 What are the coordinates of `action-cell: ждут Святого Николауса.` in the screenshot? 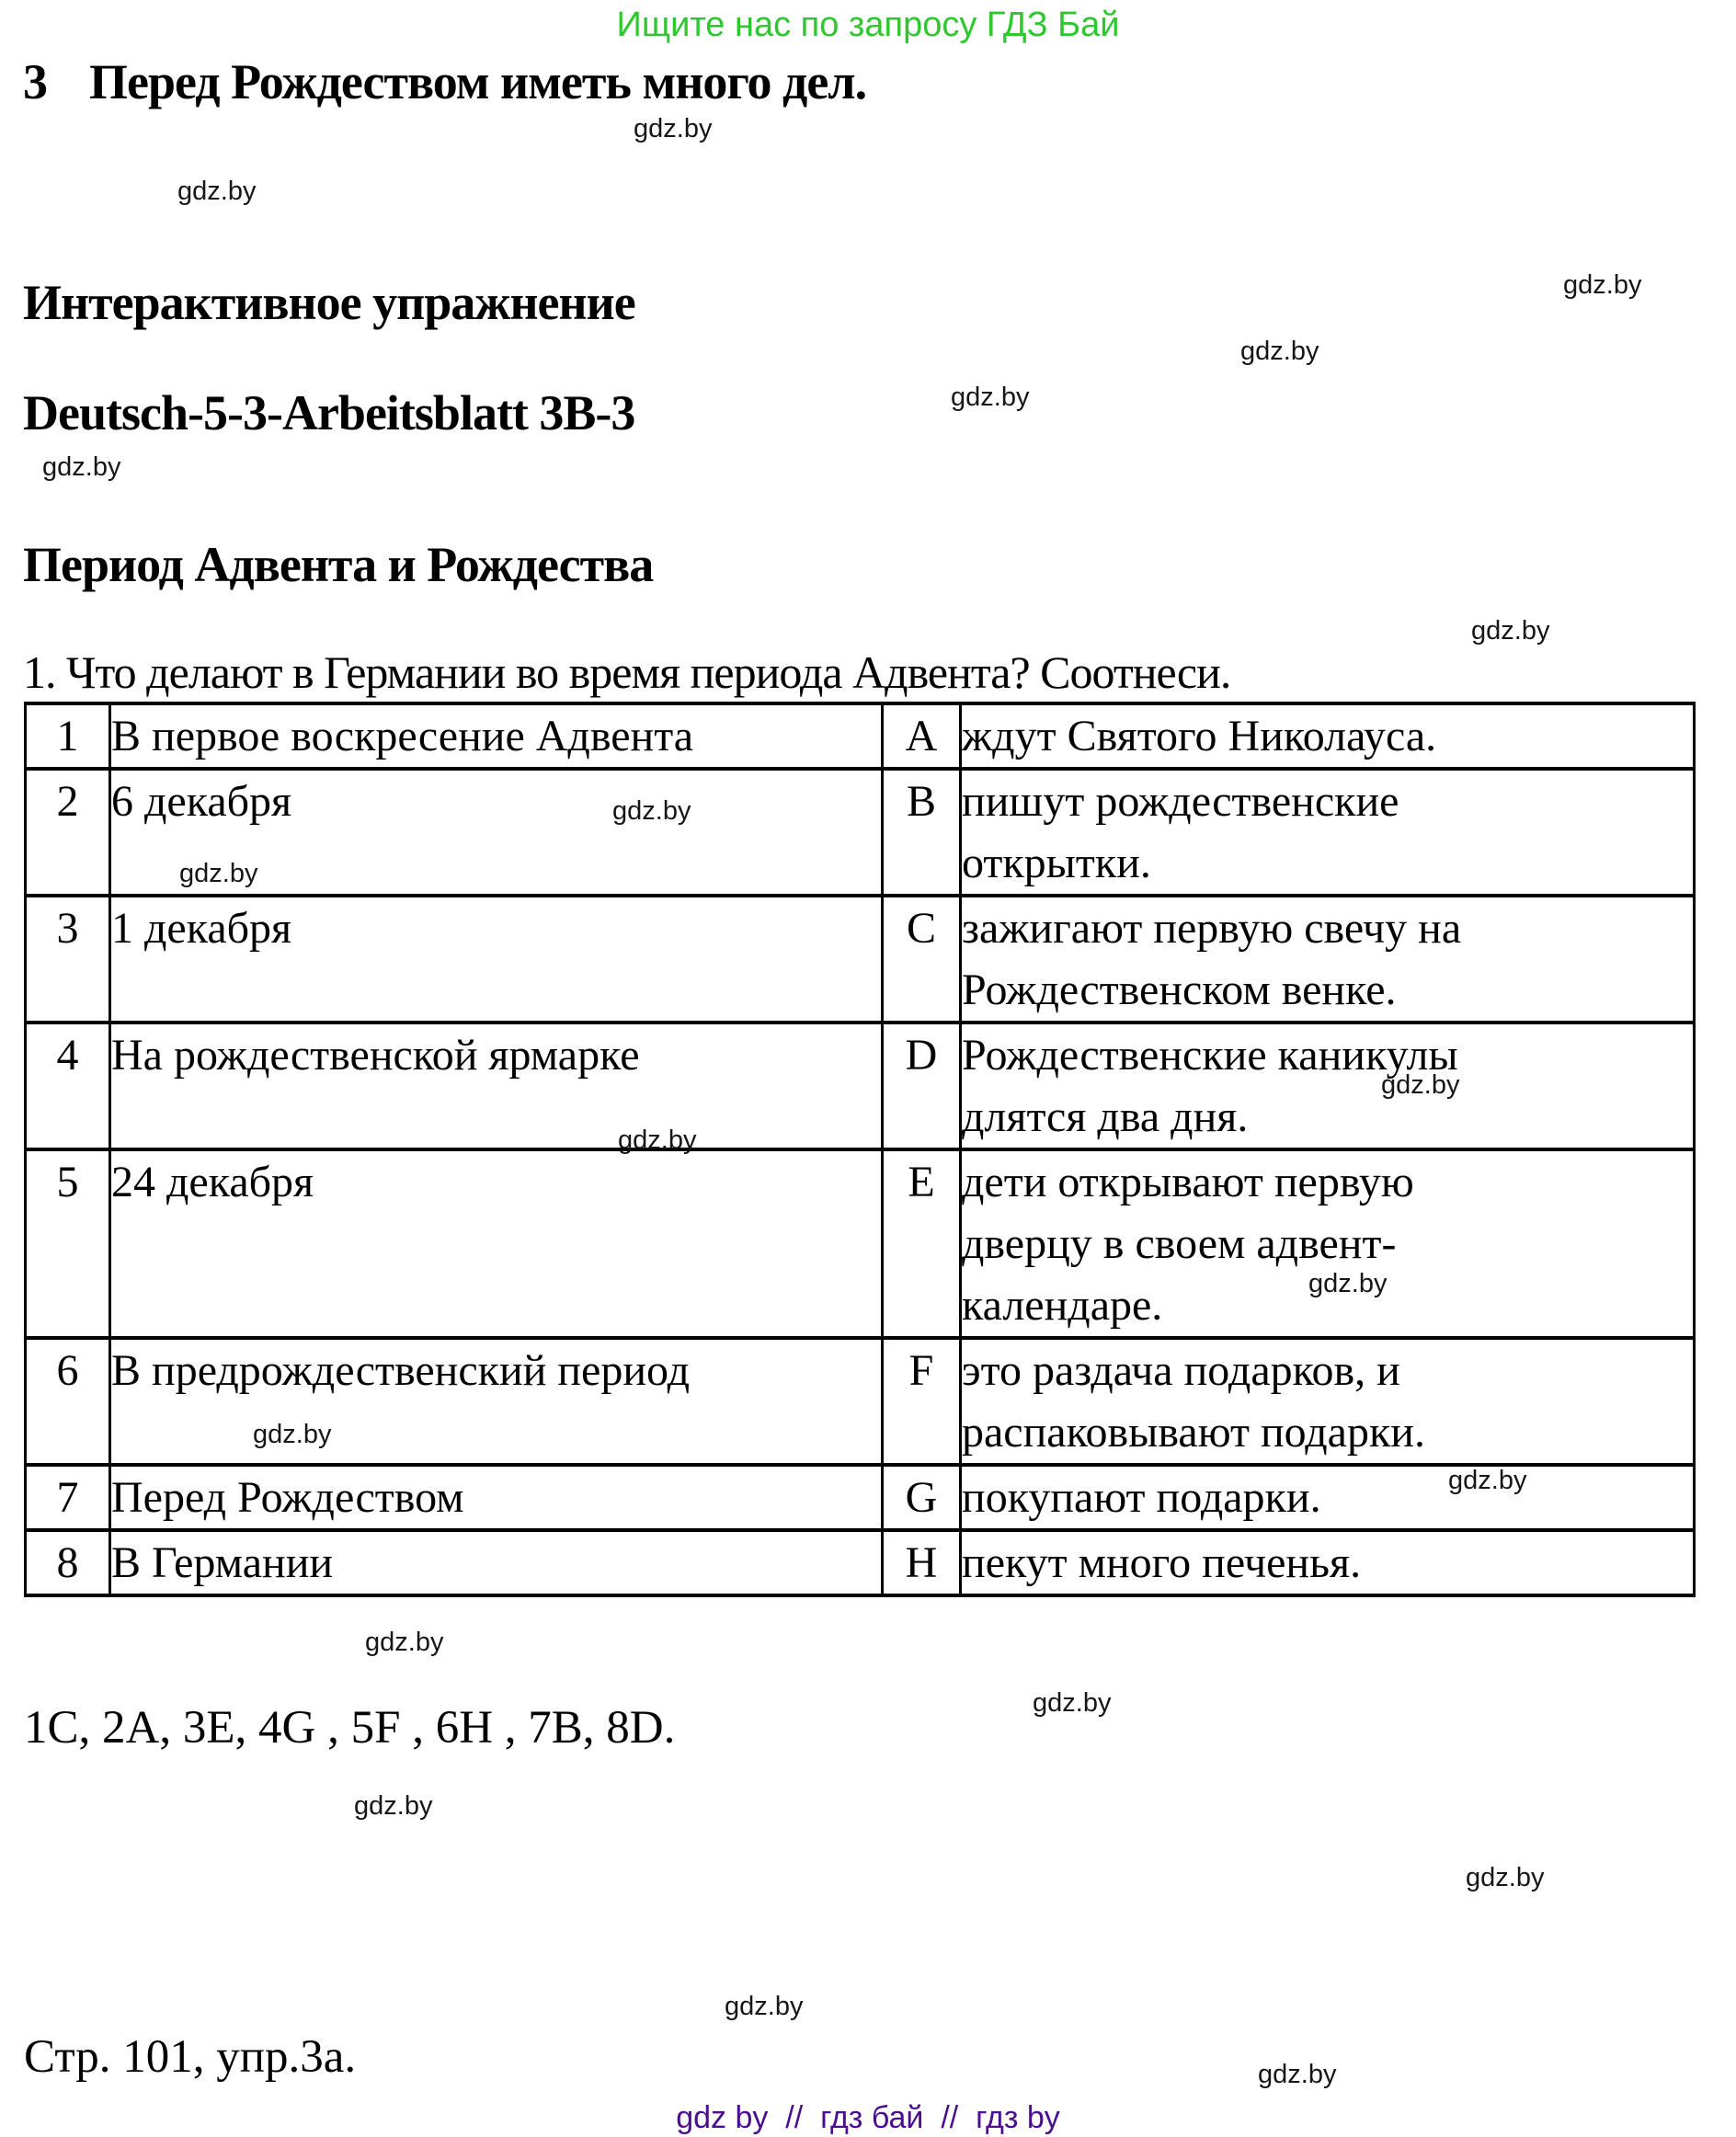 It's located at (1327, 736).